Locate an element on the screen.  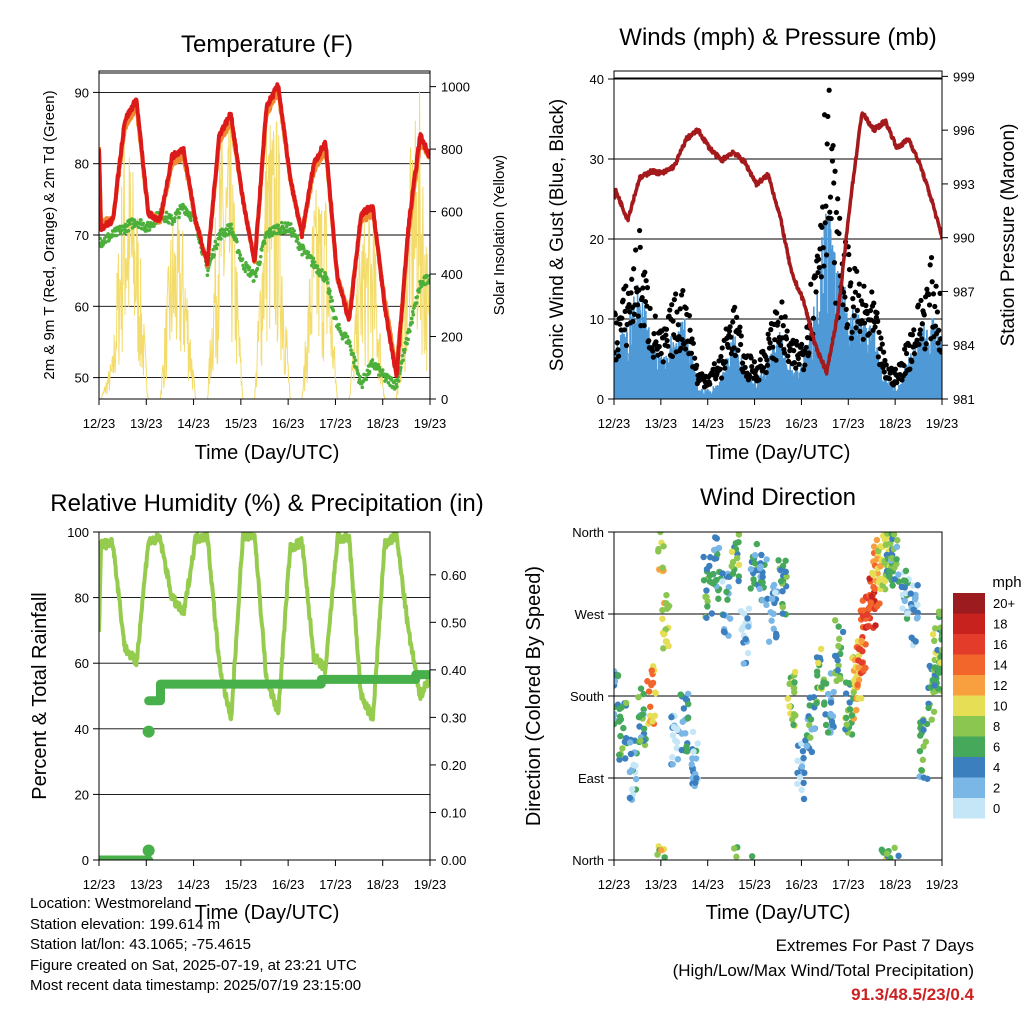
temperature-xtick-label: 19/23 is located at coordinates (430, 423).